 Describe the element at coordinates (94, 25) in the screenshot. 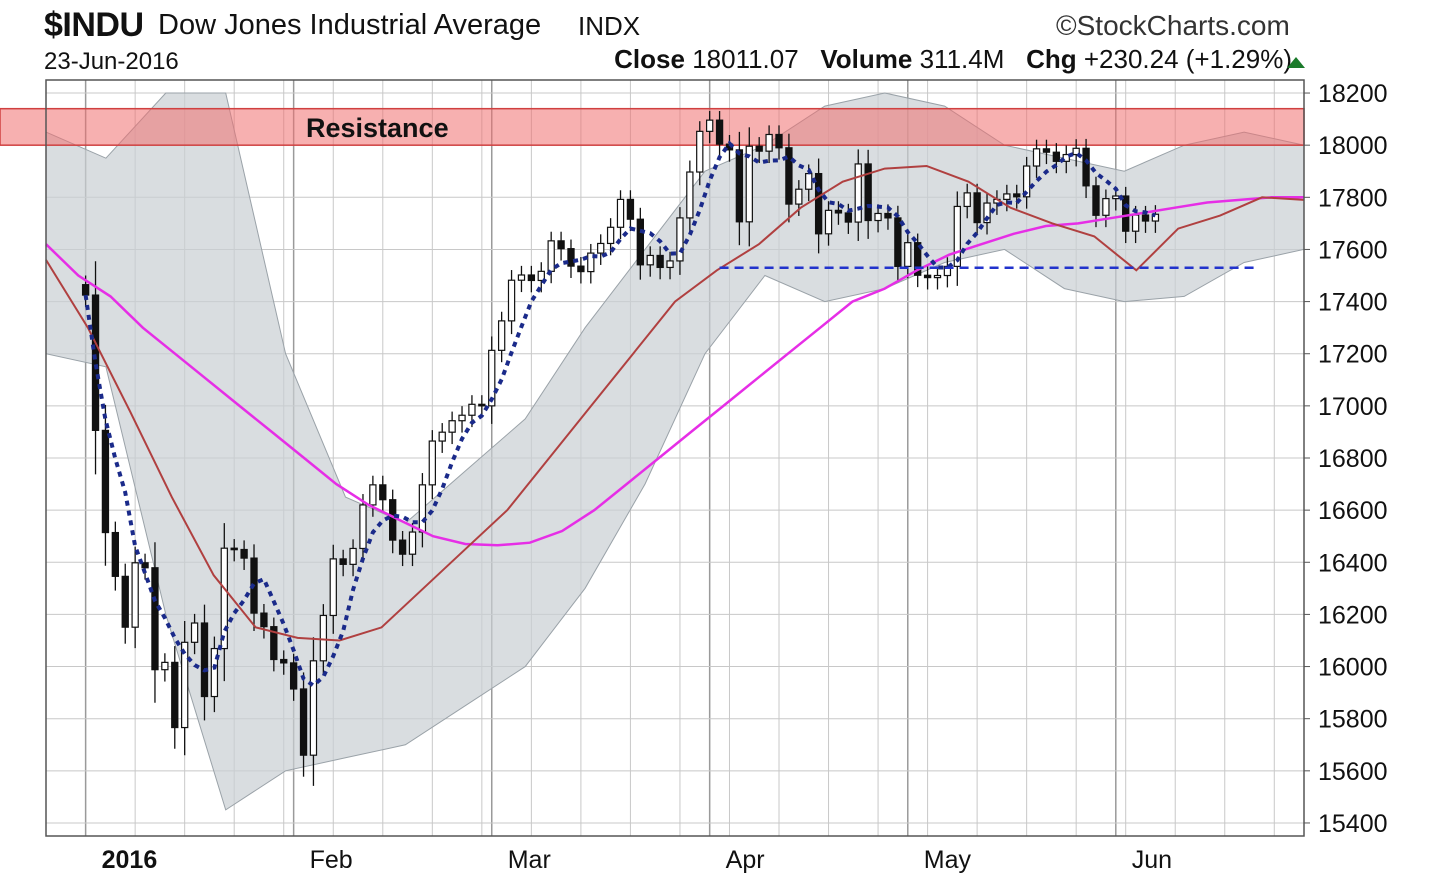

I see `symbol-label: $INDU` at that location.